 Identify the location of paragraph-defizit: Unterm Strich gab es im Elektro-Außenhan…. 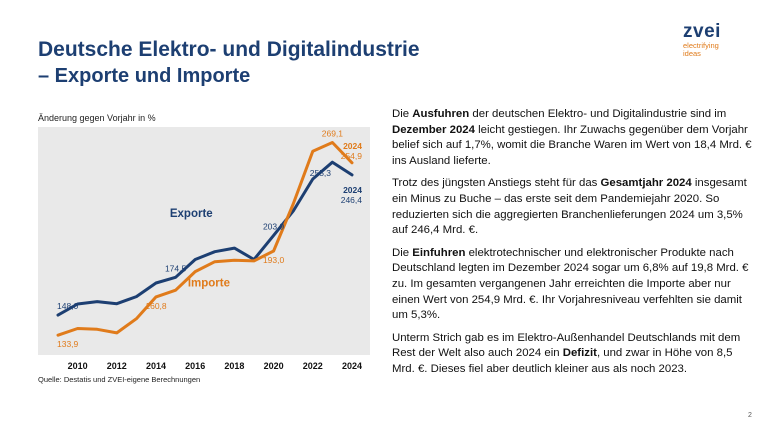
(575, 354).